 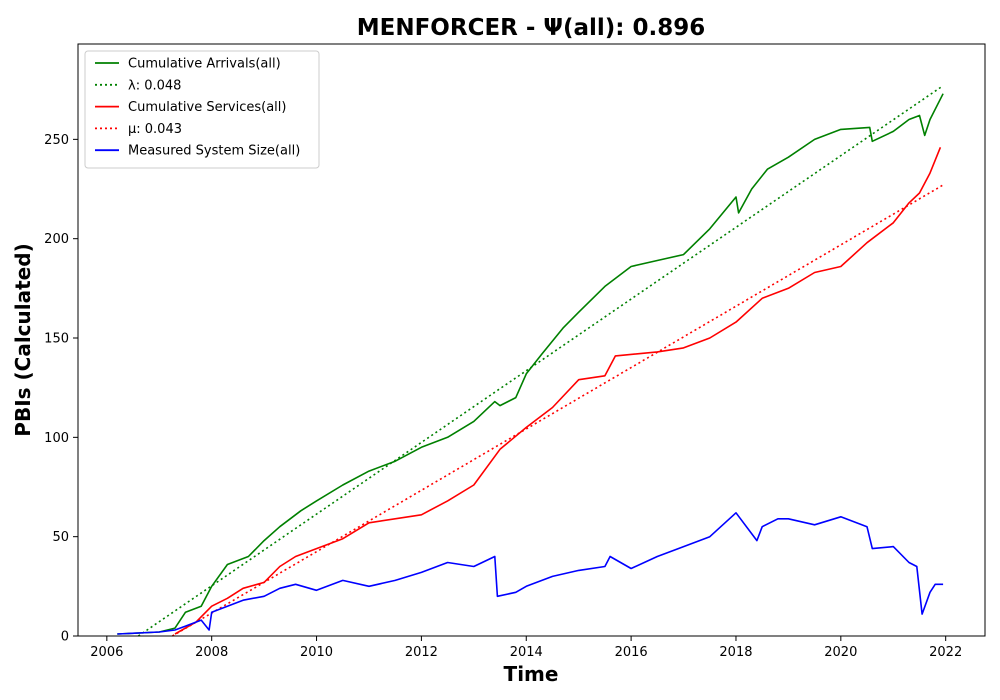 What do you see at coordinates (204, 64) in the screenshot?
I see `legend-label: Cumulative Arrivals(all)` at bounding box center [204, 64].